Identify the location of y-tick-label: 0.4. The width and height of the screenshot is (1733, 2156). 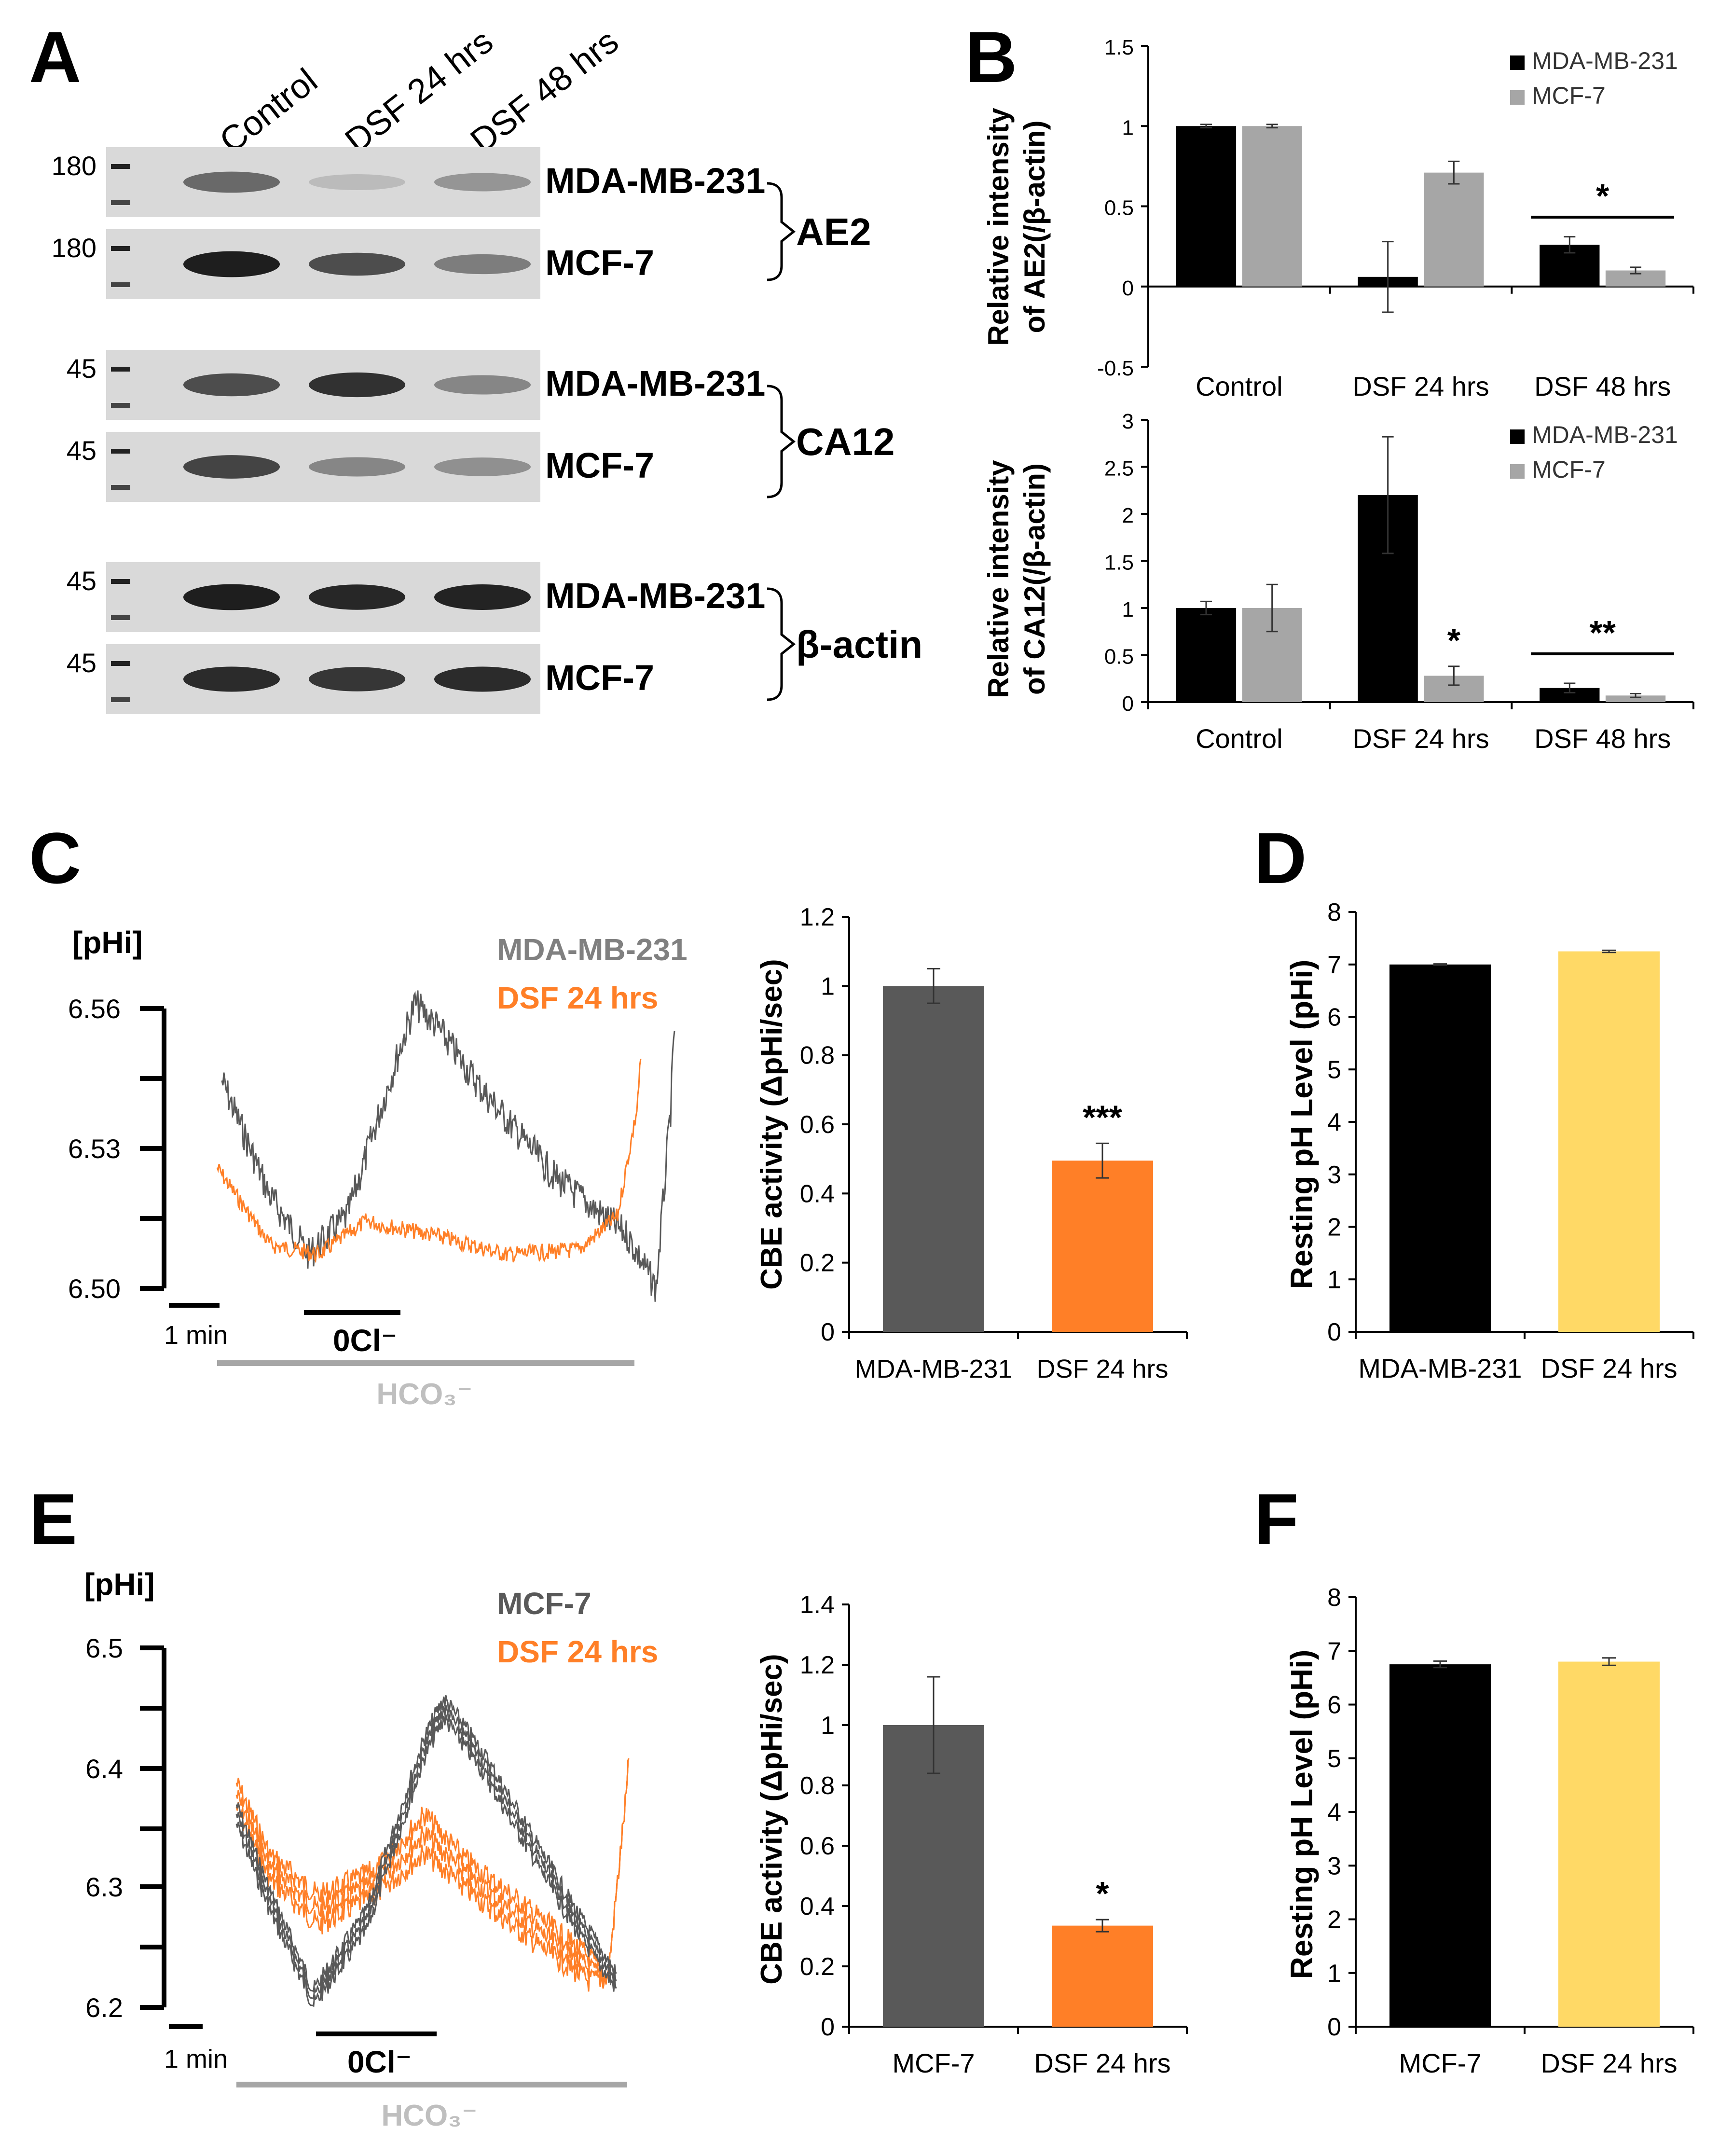
(817, 1194).